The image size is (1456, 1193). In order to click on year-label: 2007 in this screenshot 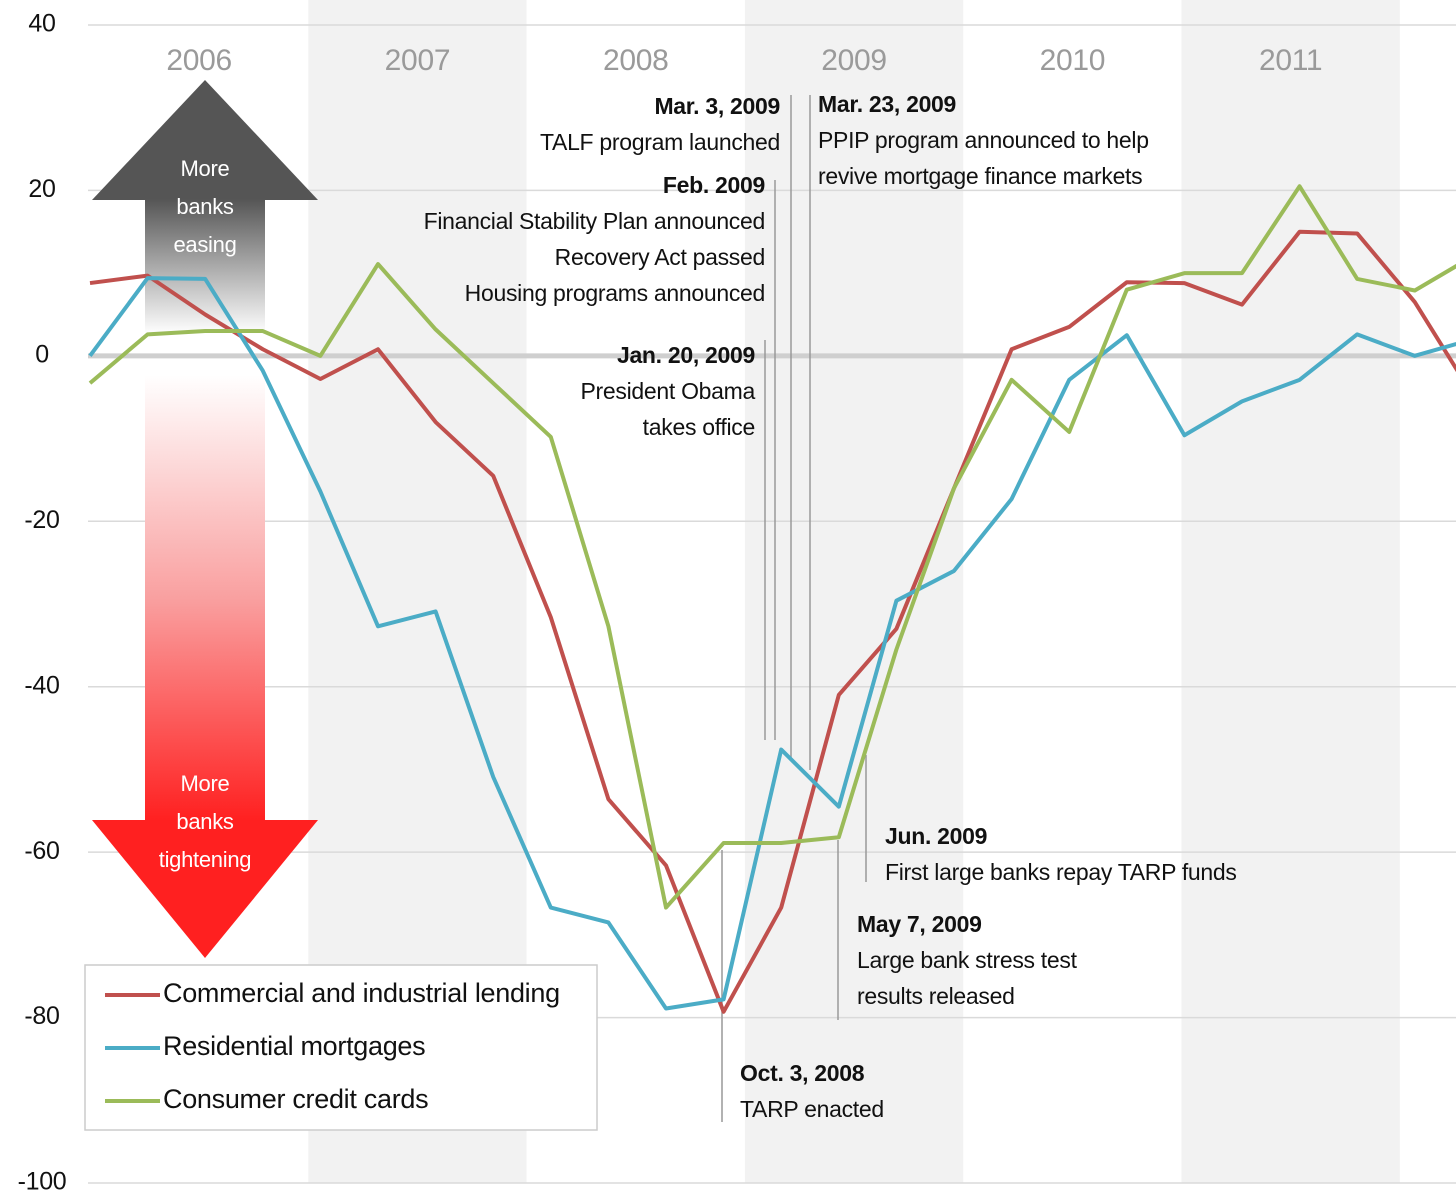, I will do `click(418, 60)`.